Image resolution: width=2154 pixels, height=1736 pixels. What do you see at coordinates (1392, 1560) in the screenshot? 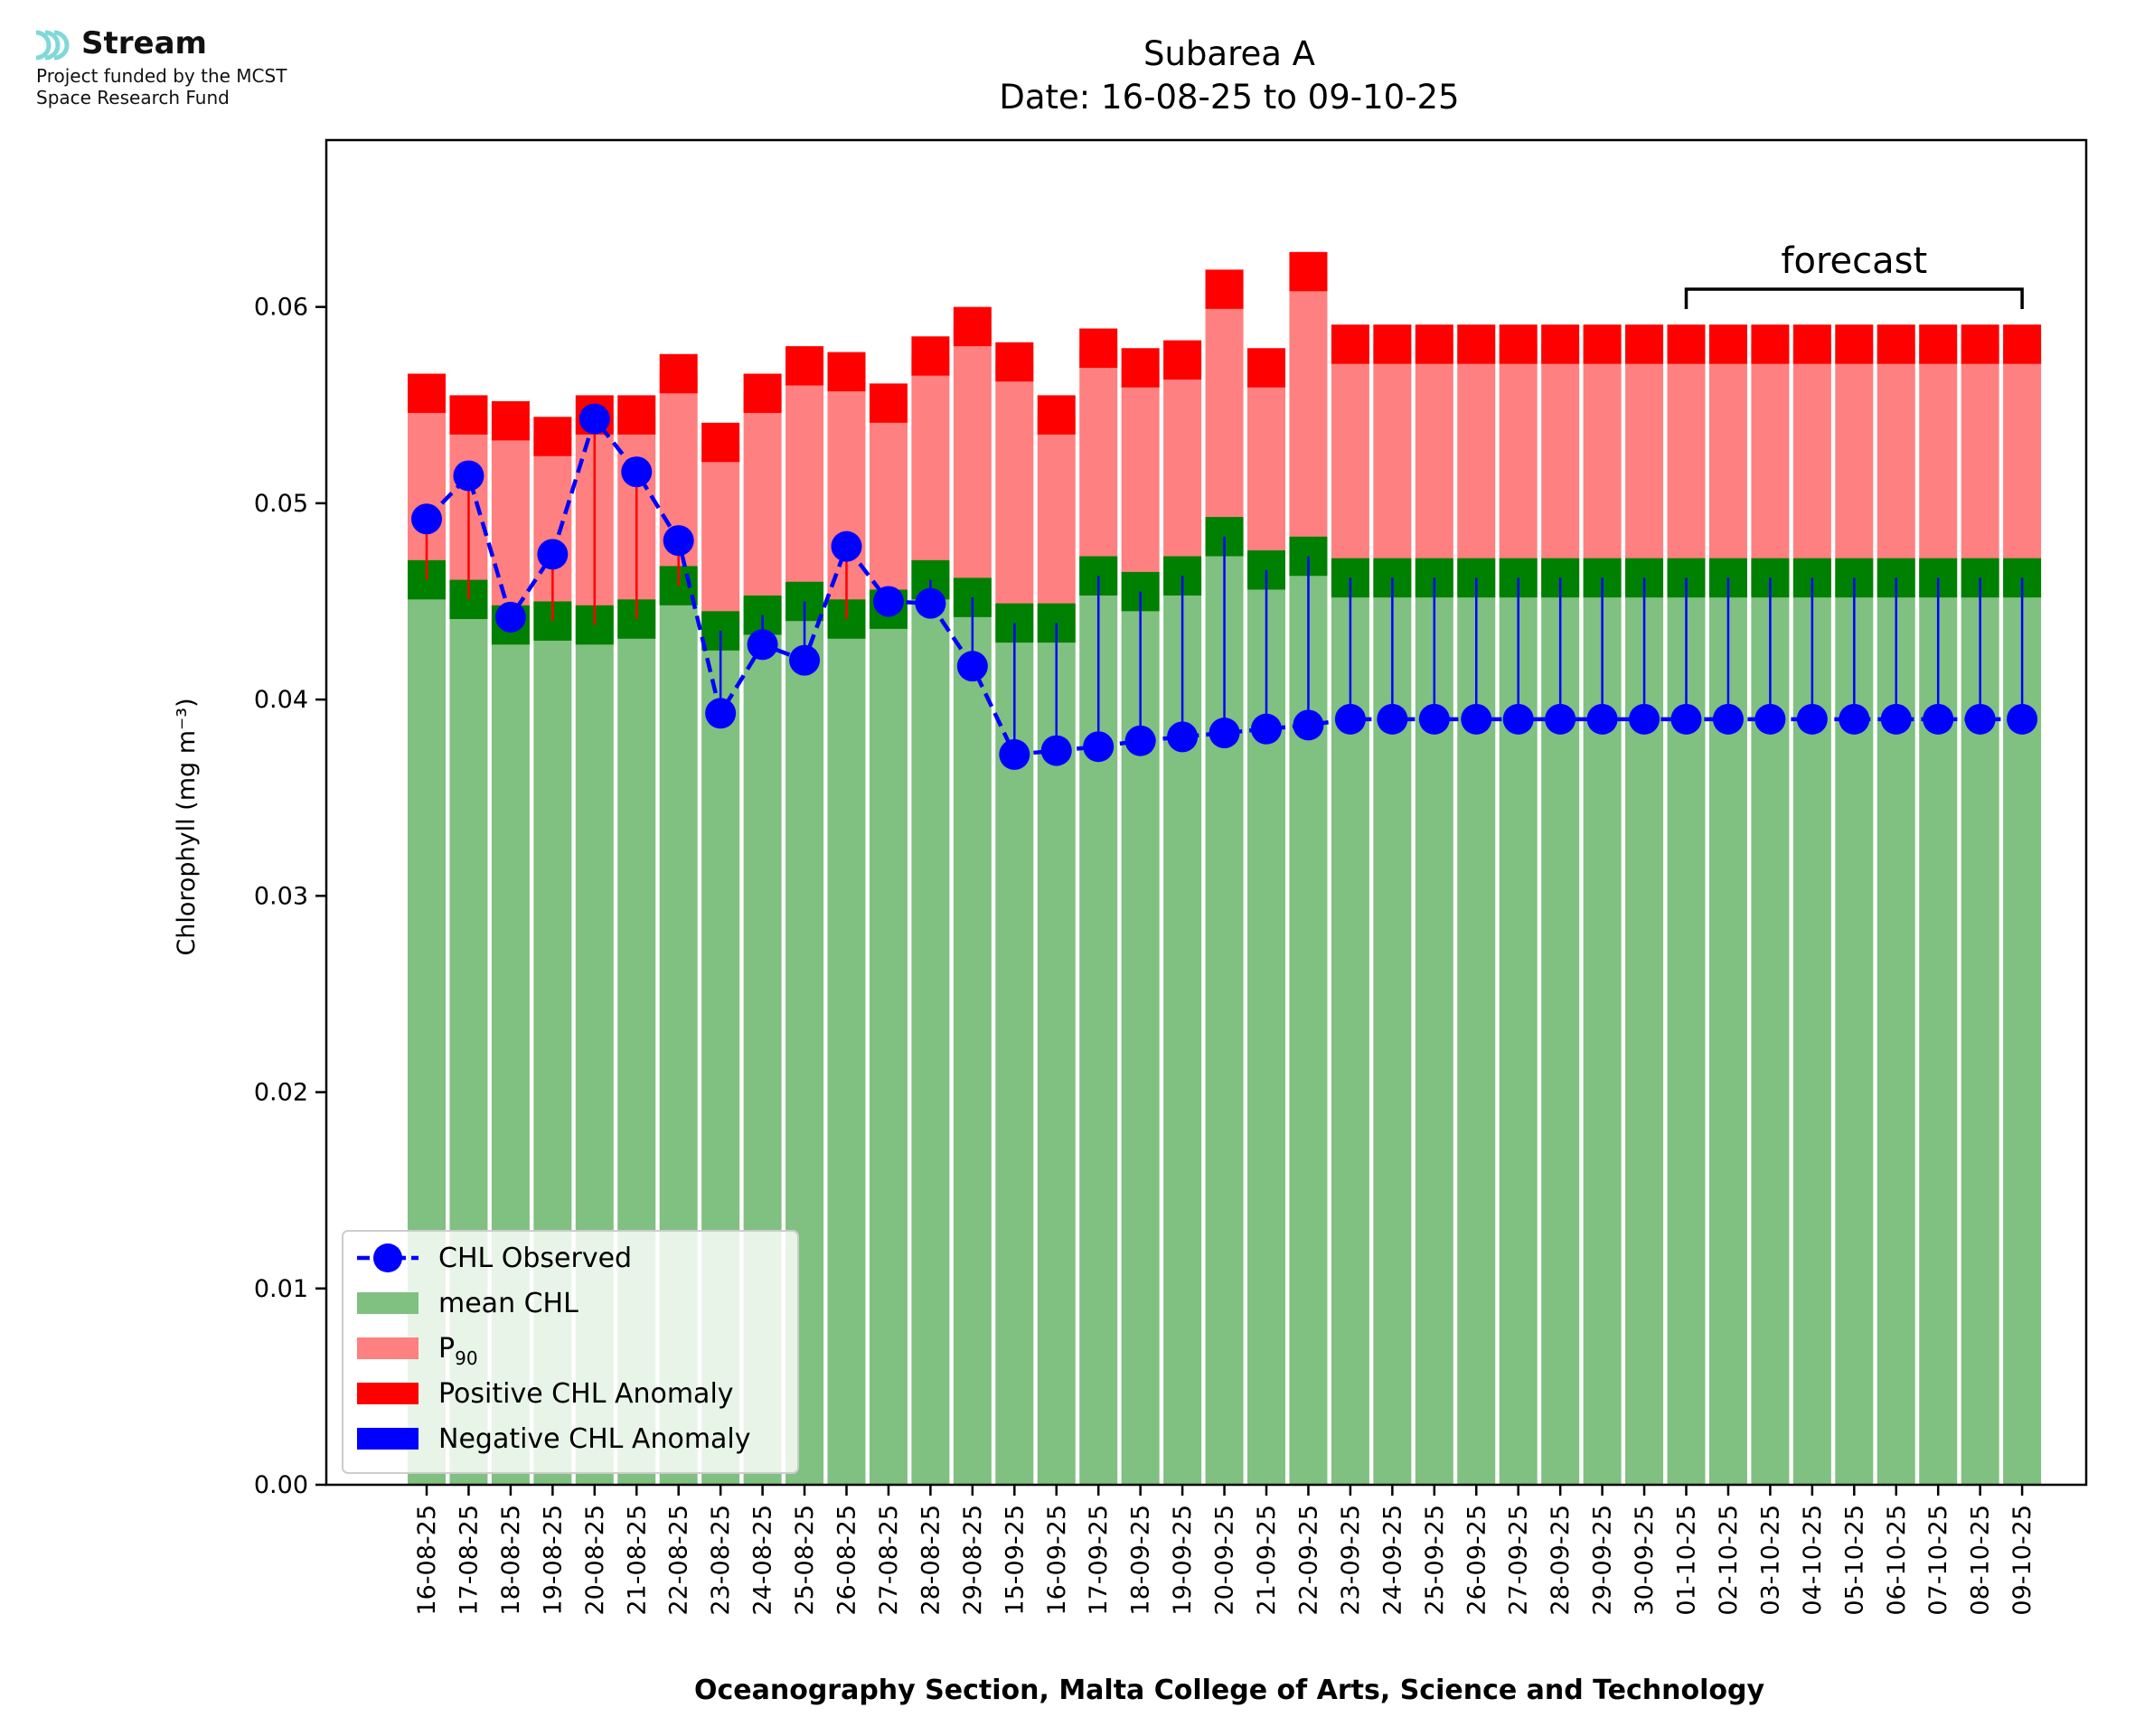
I see `x-tick-label: 24-09-25` at bounding box center [1392, 1560].